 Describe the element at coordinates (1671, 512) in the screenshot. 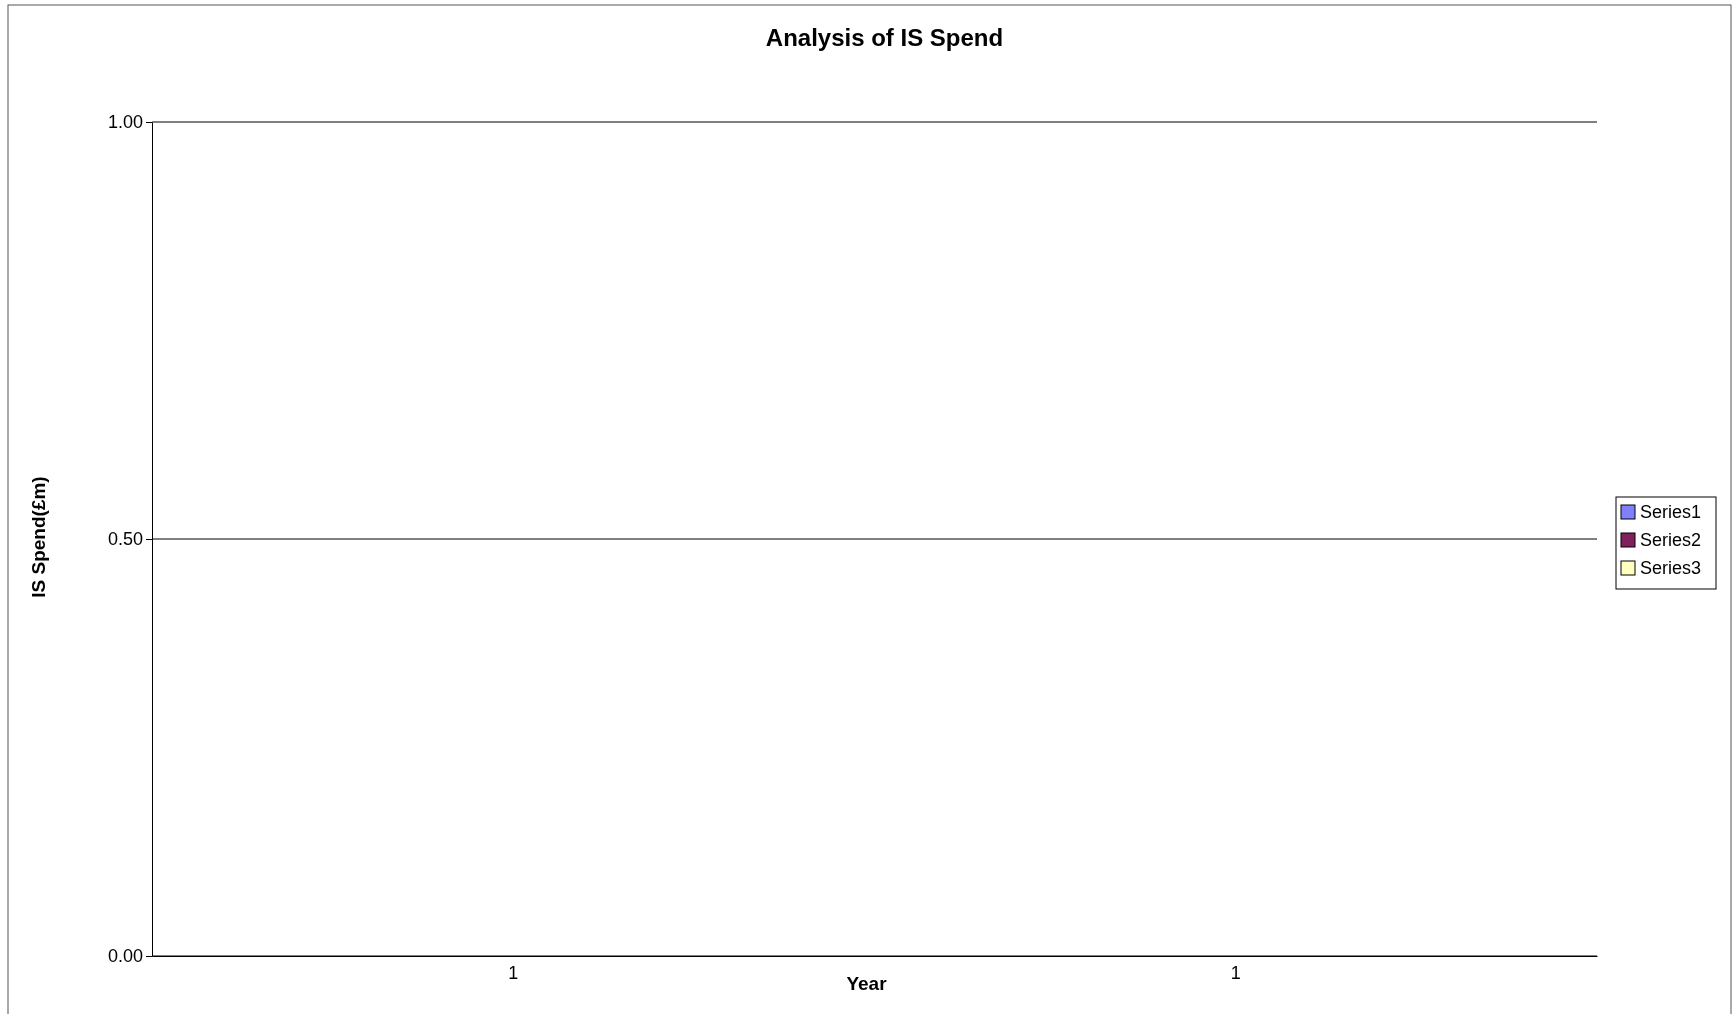

I see `legend-label: Series1` at that location.